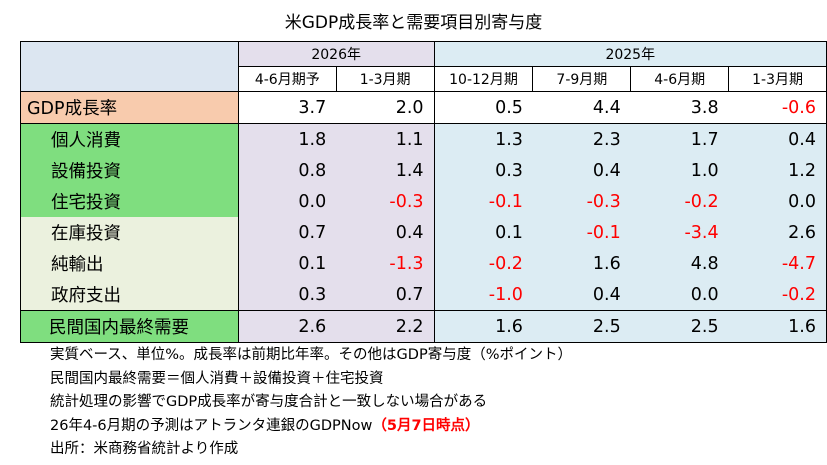 The height and width of the screenshot is (465, 827). I want to click on table-row: GDP成長率 3.7 2.0 0.5 4.4 3.8 -0.6, so click(423, 107).